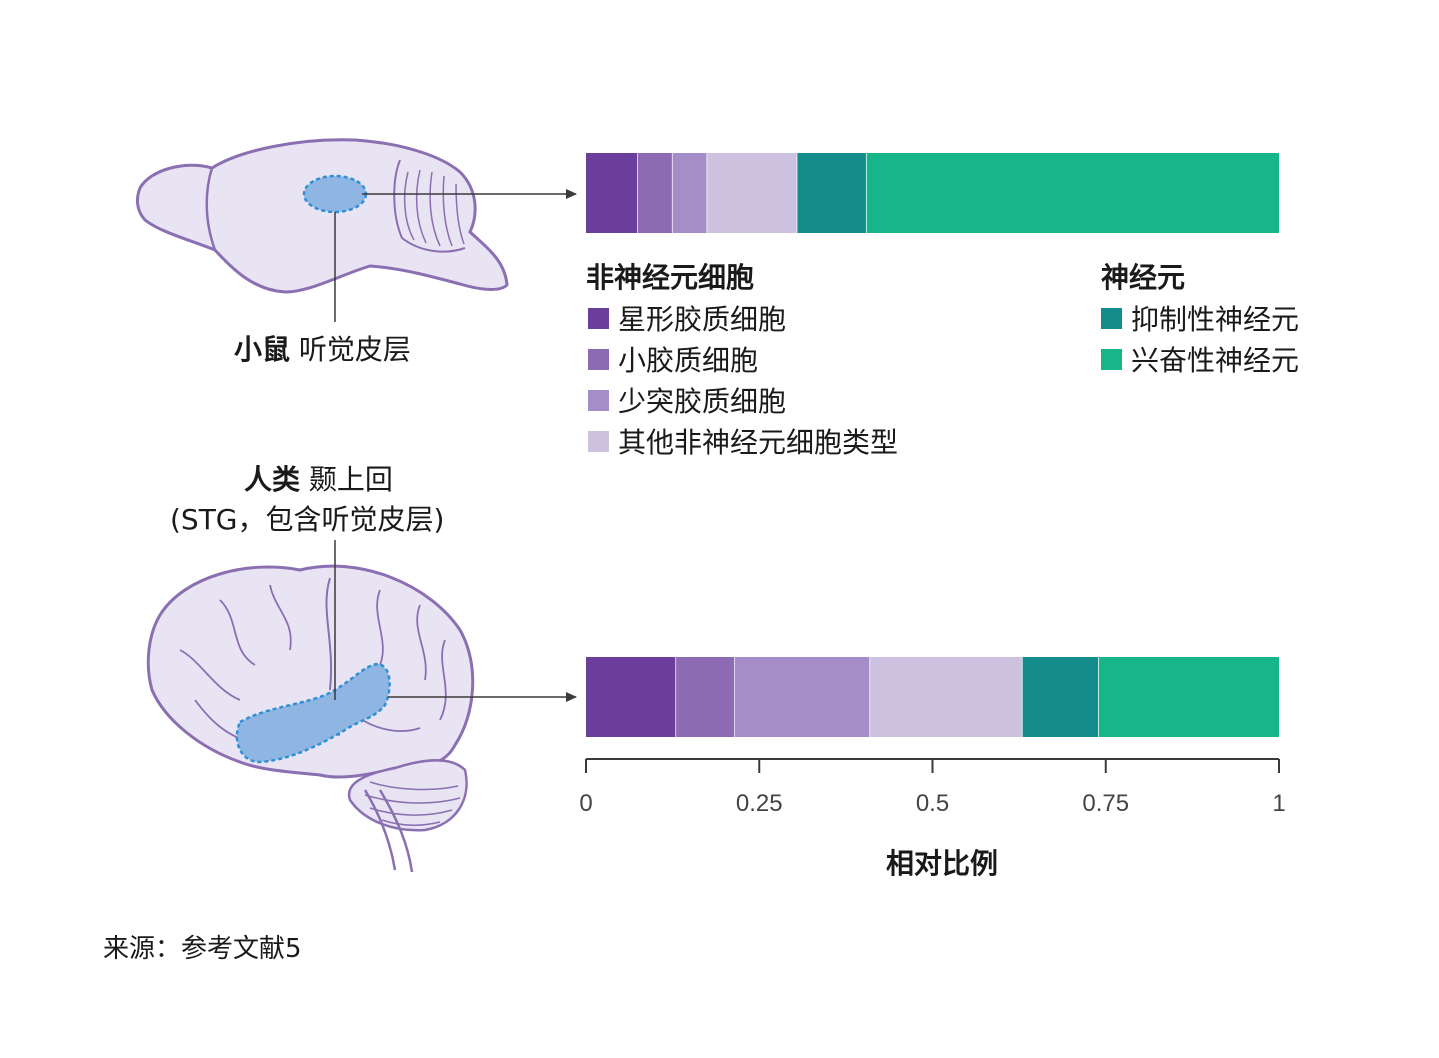 This screenshot has height=1058, width=1439. What do you see at coordinates (932, 787) in the screenshot?
I see `x-axis: 0 0.25 0.5 0.75 1` at bounding box center [932, 787].